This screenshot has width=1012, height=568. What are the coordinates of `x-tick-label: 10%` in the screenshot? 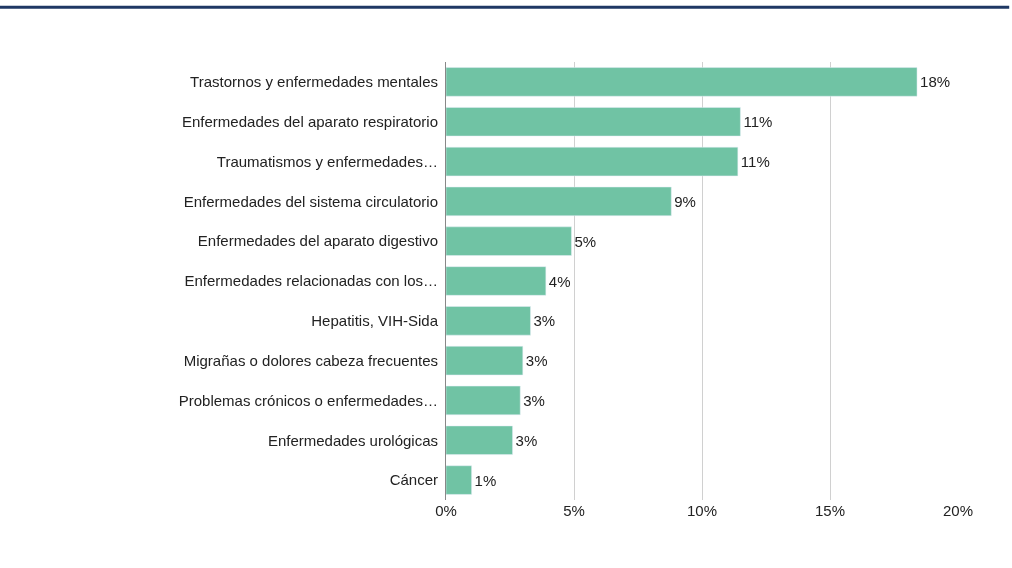 It's located at (702, 510).